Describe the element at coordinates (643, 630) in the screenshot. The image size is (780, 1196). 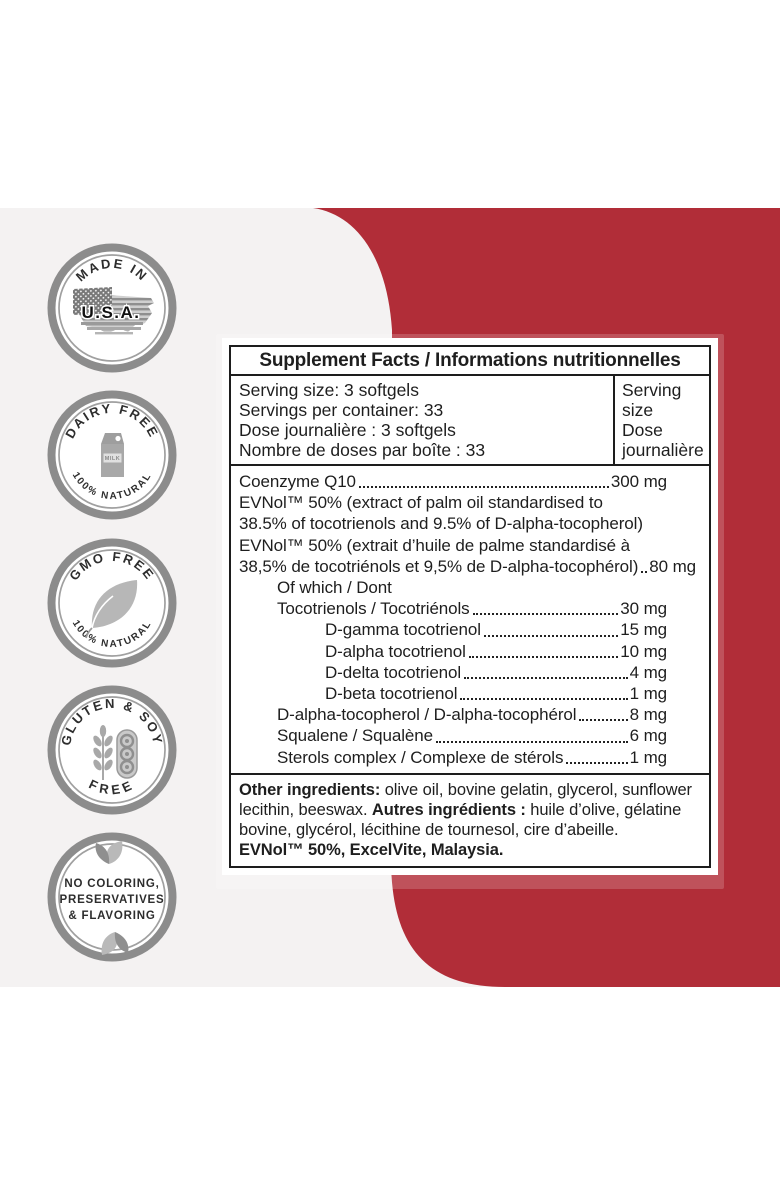
I see `ingredient-amount: 15 mg` at that location.